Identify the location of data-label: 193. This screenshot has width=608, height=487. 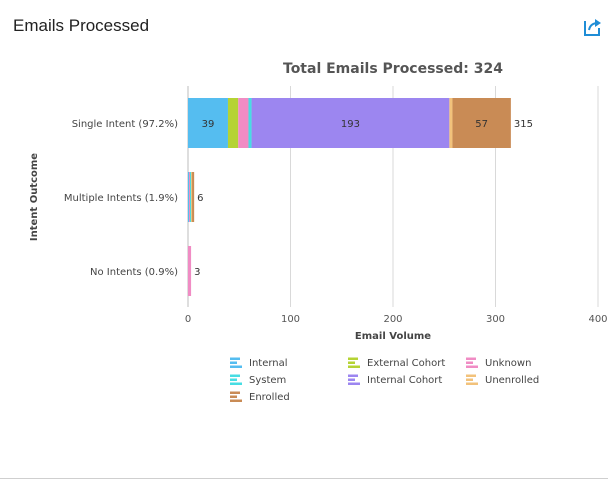
(350, 124).